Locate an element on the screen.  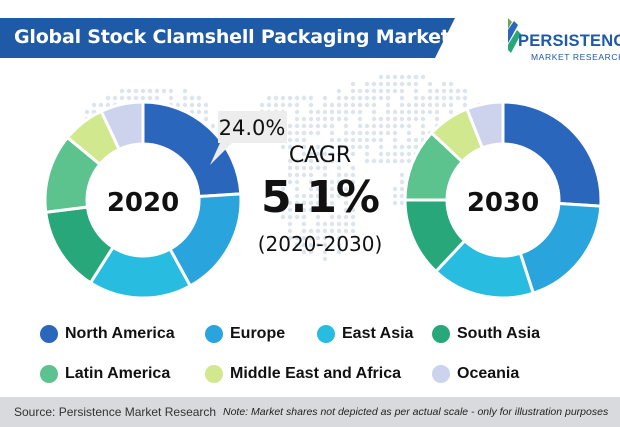
cagr-value: 5.1% is located at coordinates (320, 197).